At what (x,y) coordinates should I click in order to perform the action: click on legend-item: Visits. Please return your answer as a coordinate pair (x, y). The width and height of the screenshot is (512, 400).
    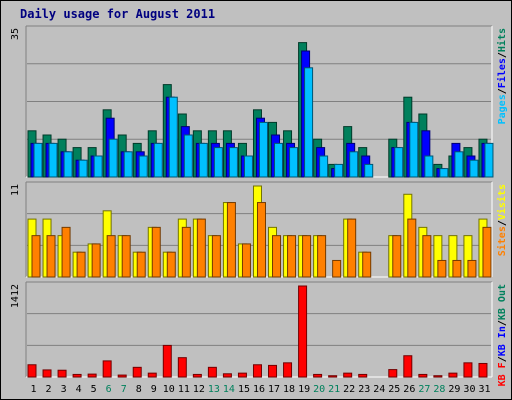
    Looking at the image, I should click on (502, 202).